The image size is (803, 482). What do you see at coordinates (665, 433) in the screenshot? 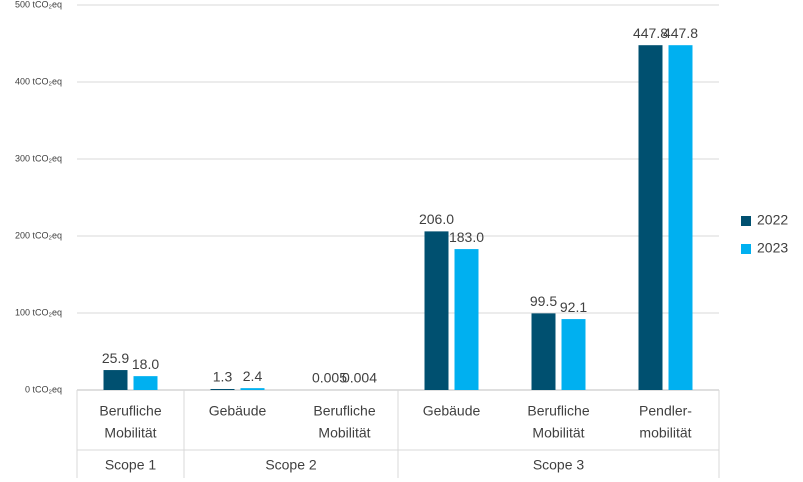
I see `x-tick-label: mobilität` at bounding box center [665, 433].